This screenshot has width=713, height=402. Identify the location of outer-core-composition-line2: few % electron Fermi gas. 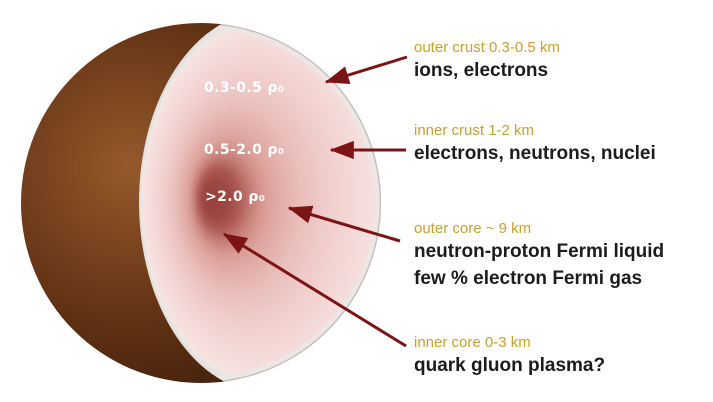
(528, 278).